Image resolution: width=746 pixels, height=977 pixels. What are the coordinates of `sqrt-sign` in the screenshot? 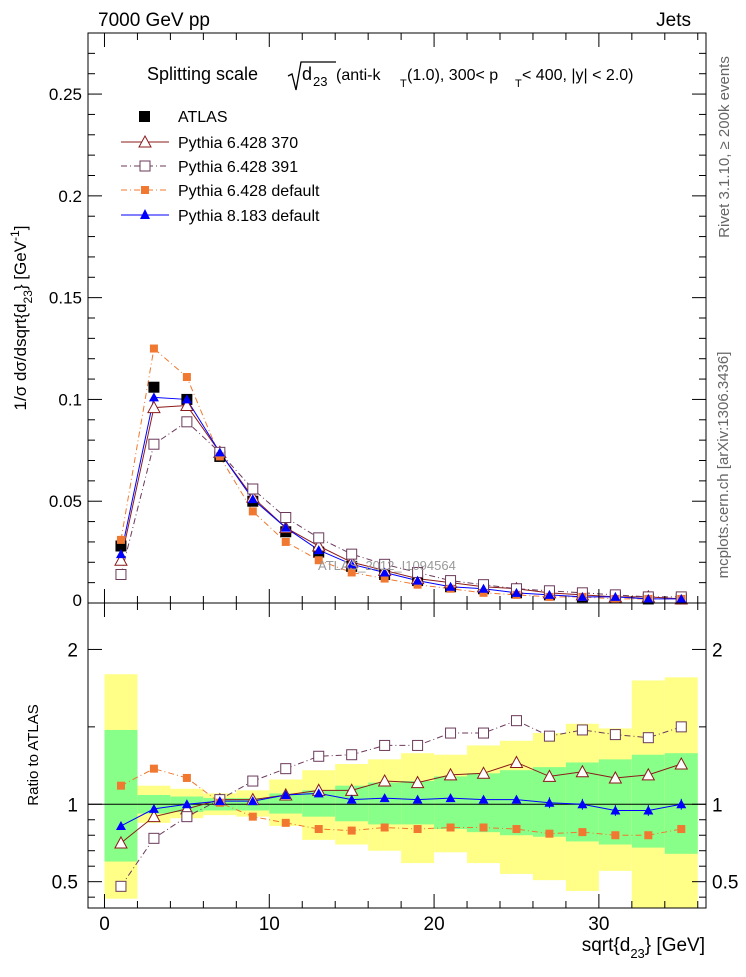 It's located at (311, 76).